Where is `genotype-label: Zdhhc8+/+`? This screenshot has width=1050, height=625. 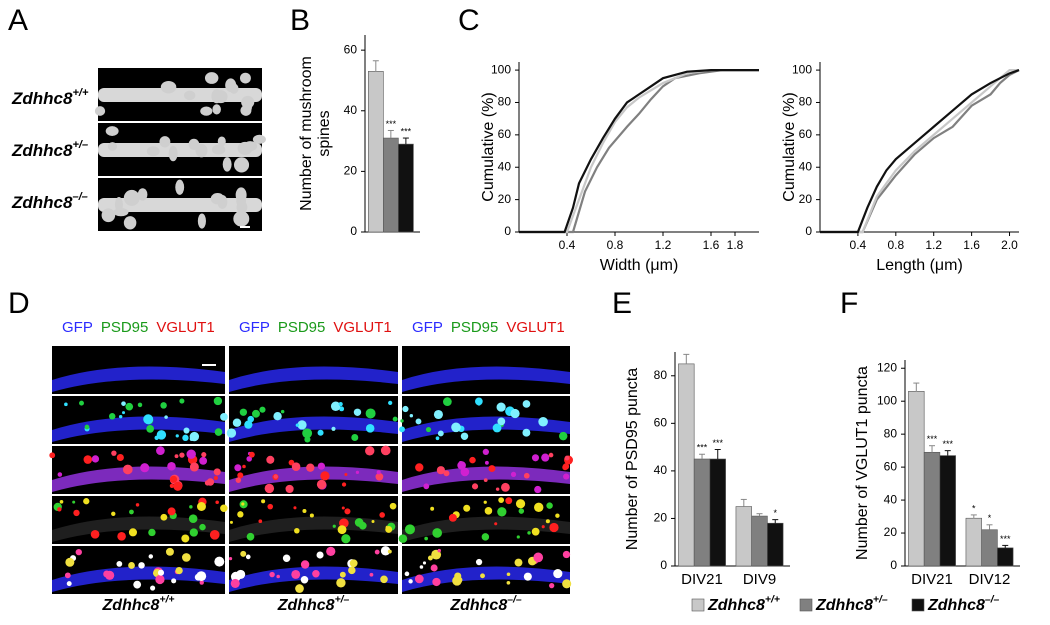 genotype-label: Zdhhc8+/+ is located at coordinates (743, 604).